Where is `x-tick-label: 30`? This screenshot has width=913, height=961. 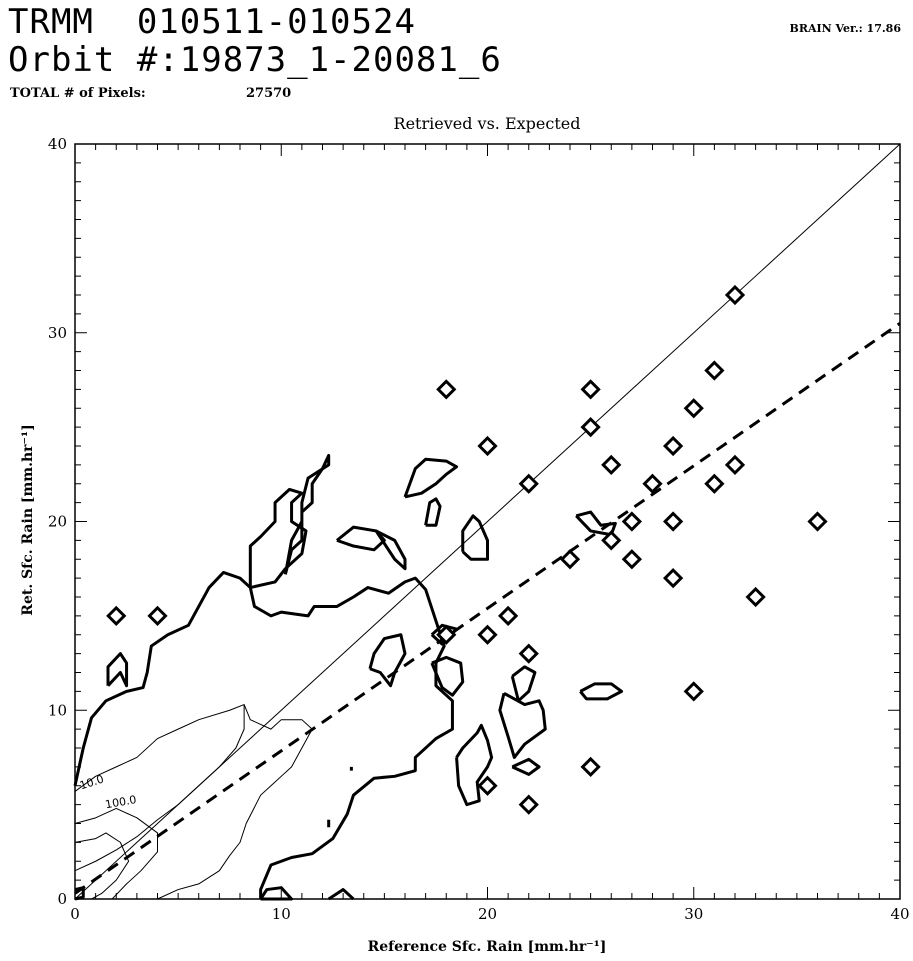 x-tick-label: 30 is located at coordinates (693, 914).